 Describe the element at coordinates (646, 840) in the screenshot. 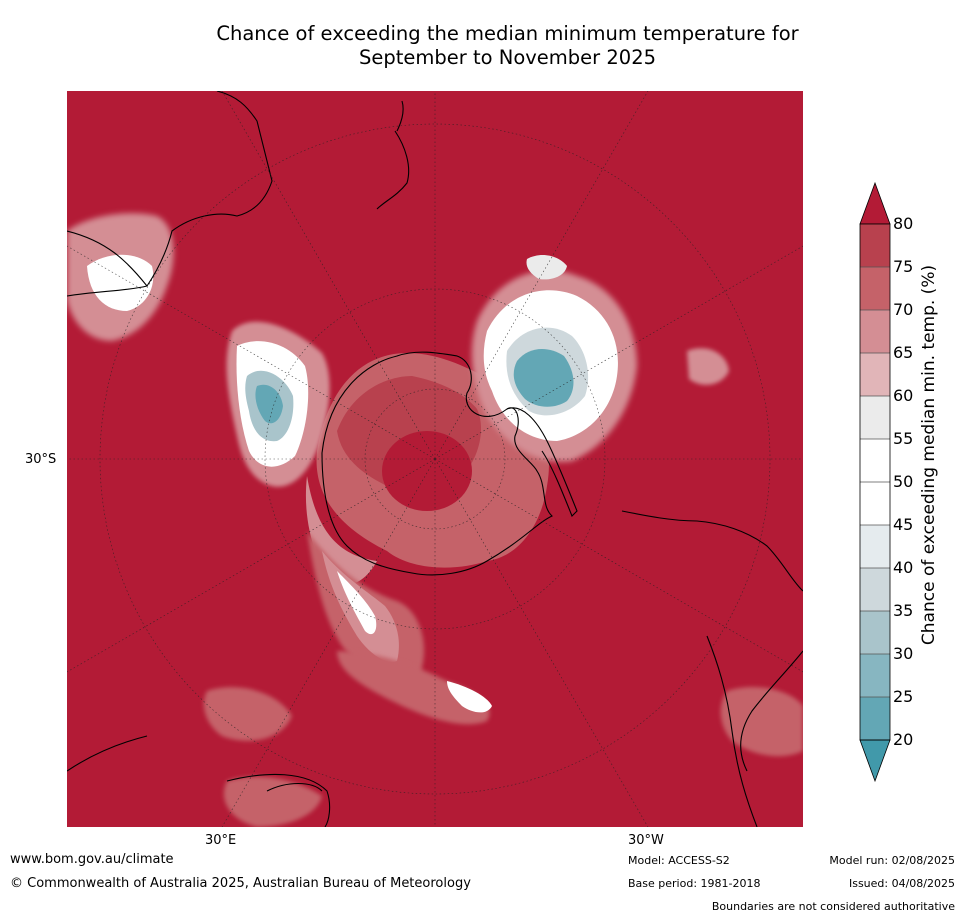

I see `longitude-label-30w: 30°W` at that location.